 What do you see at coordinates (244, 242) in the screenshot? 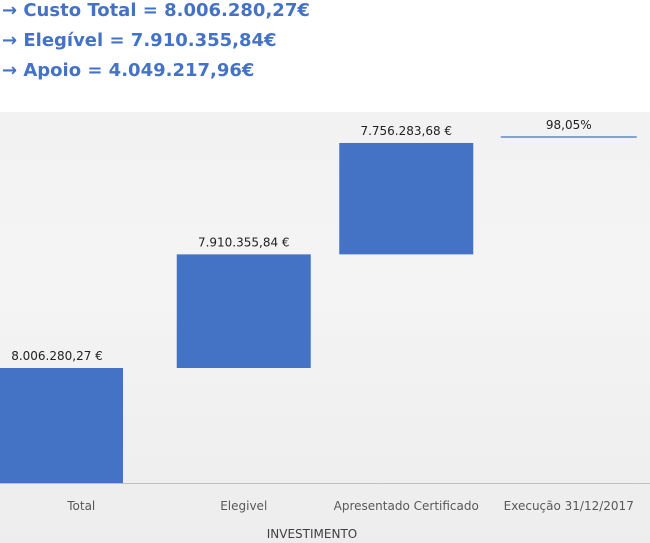
I see `data-label-elegivel: 7.910.355,84 €` at bounding box center [244, 242].